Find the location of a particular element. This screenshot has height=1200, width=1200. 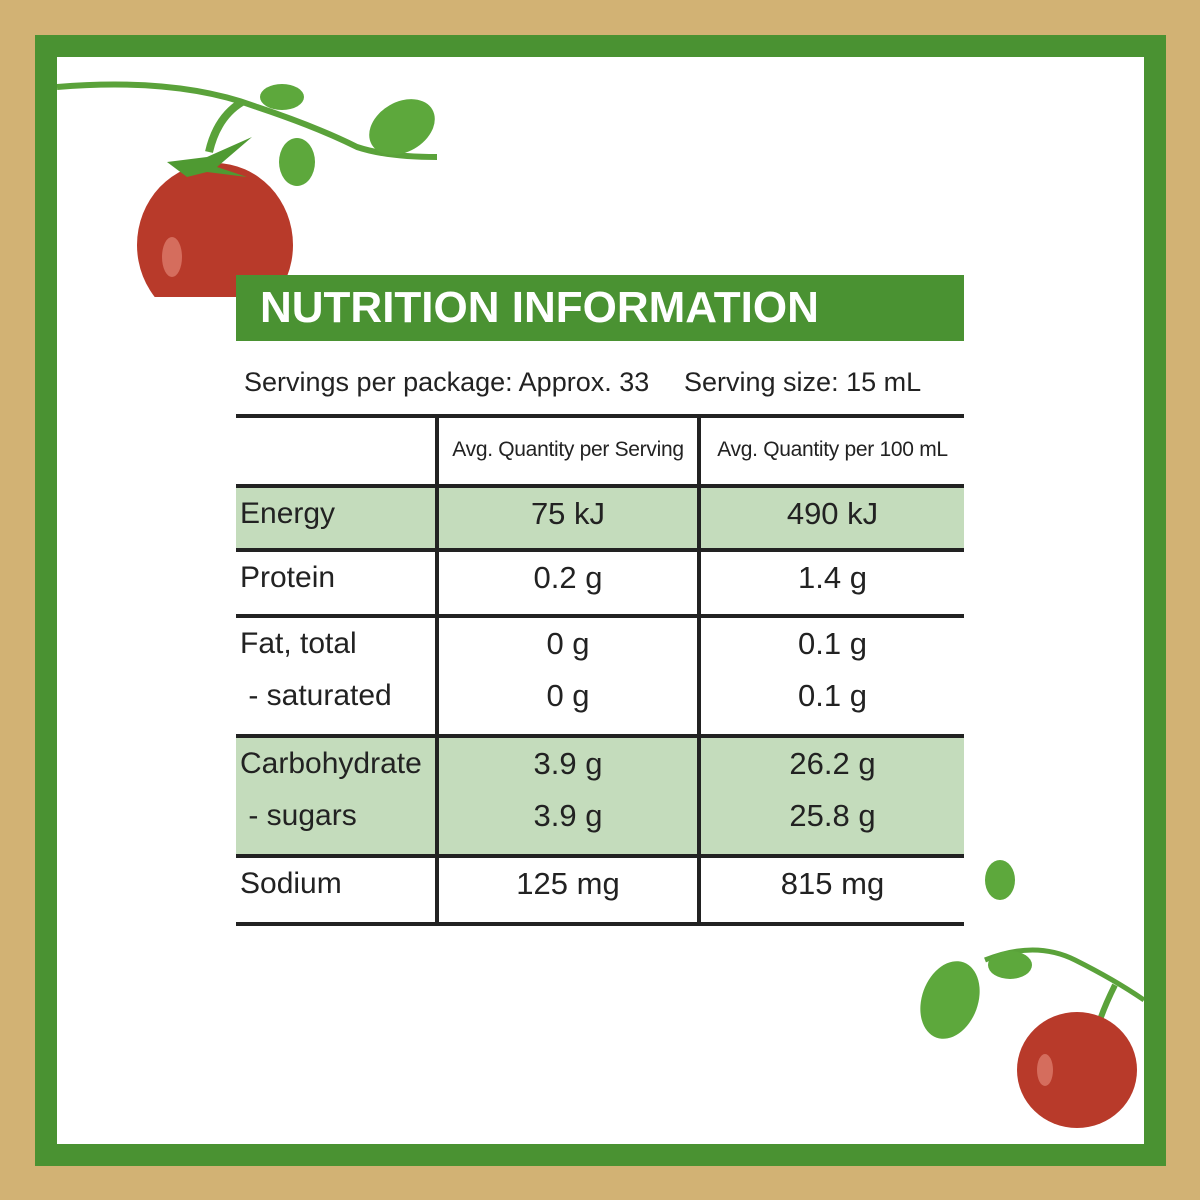

table-row-energy: Energy 75 kJ 490 kJ is located at coordinates (600, 518).